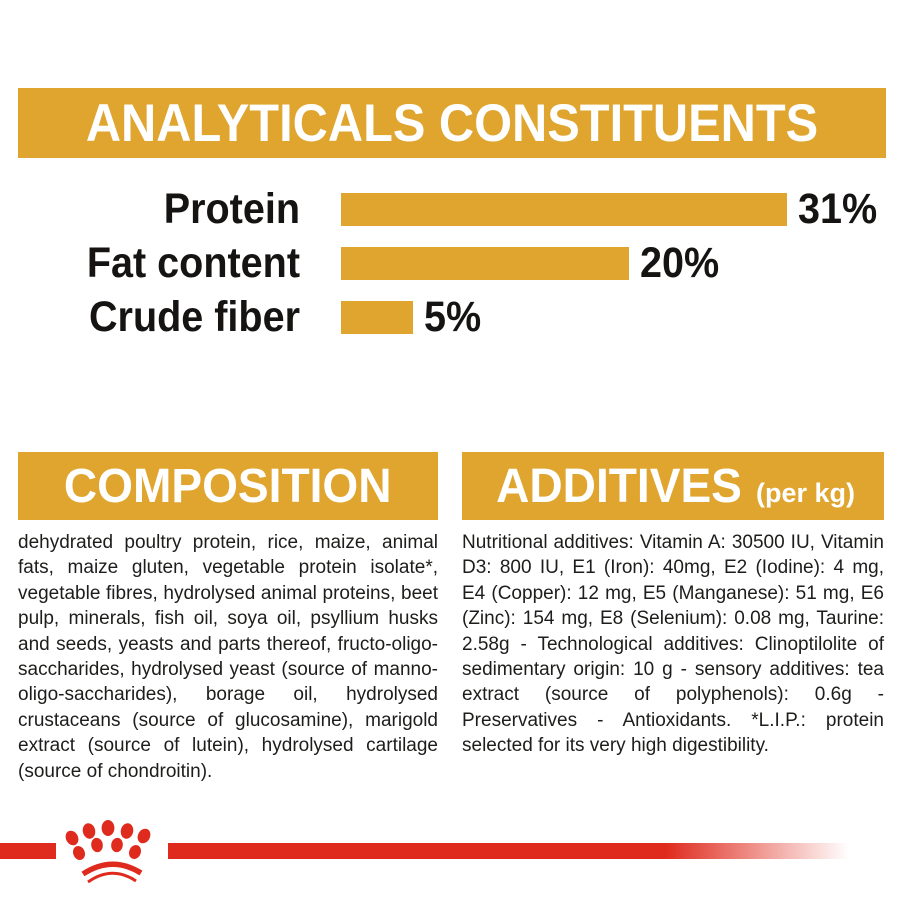 The width and height of the screenshot is (900, 900). What do you see at coordinates (534, 851) in the screenshot?
I see `brand-line-right` at bounding box center [534, 851].